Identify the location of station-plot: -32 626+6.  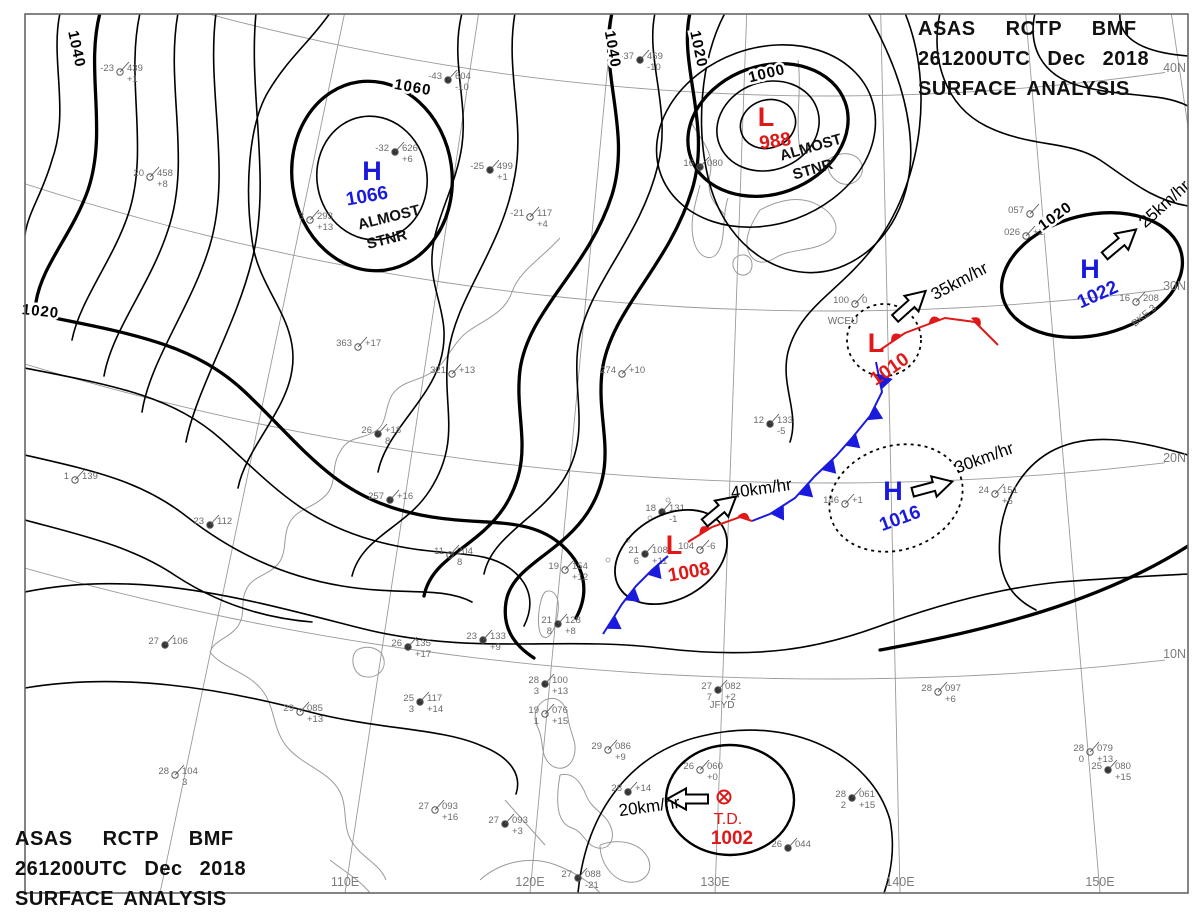
(396, 153).